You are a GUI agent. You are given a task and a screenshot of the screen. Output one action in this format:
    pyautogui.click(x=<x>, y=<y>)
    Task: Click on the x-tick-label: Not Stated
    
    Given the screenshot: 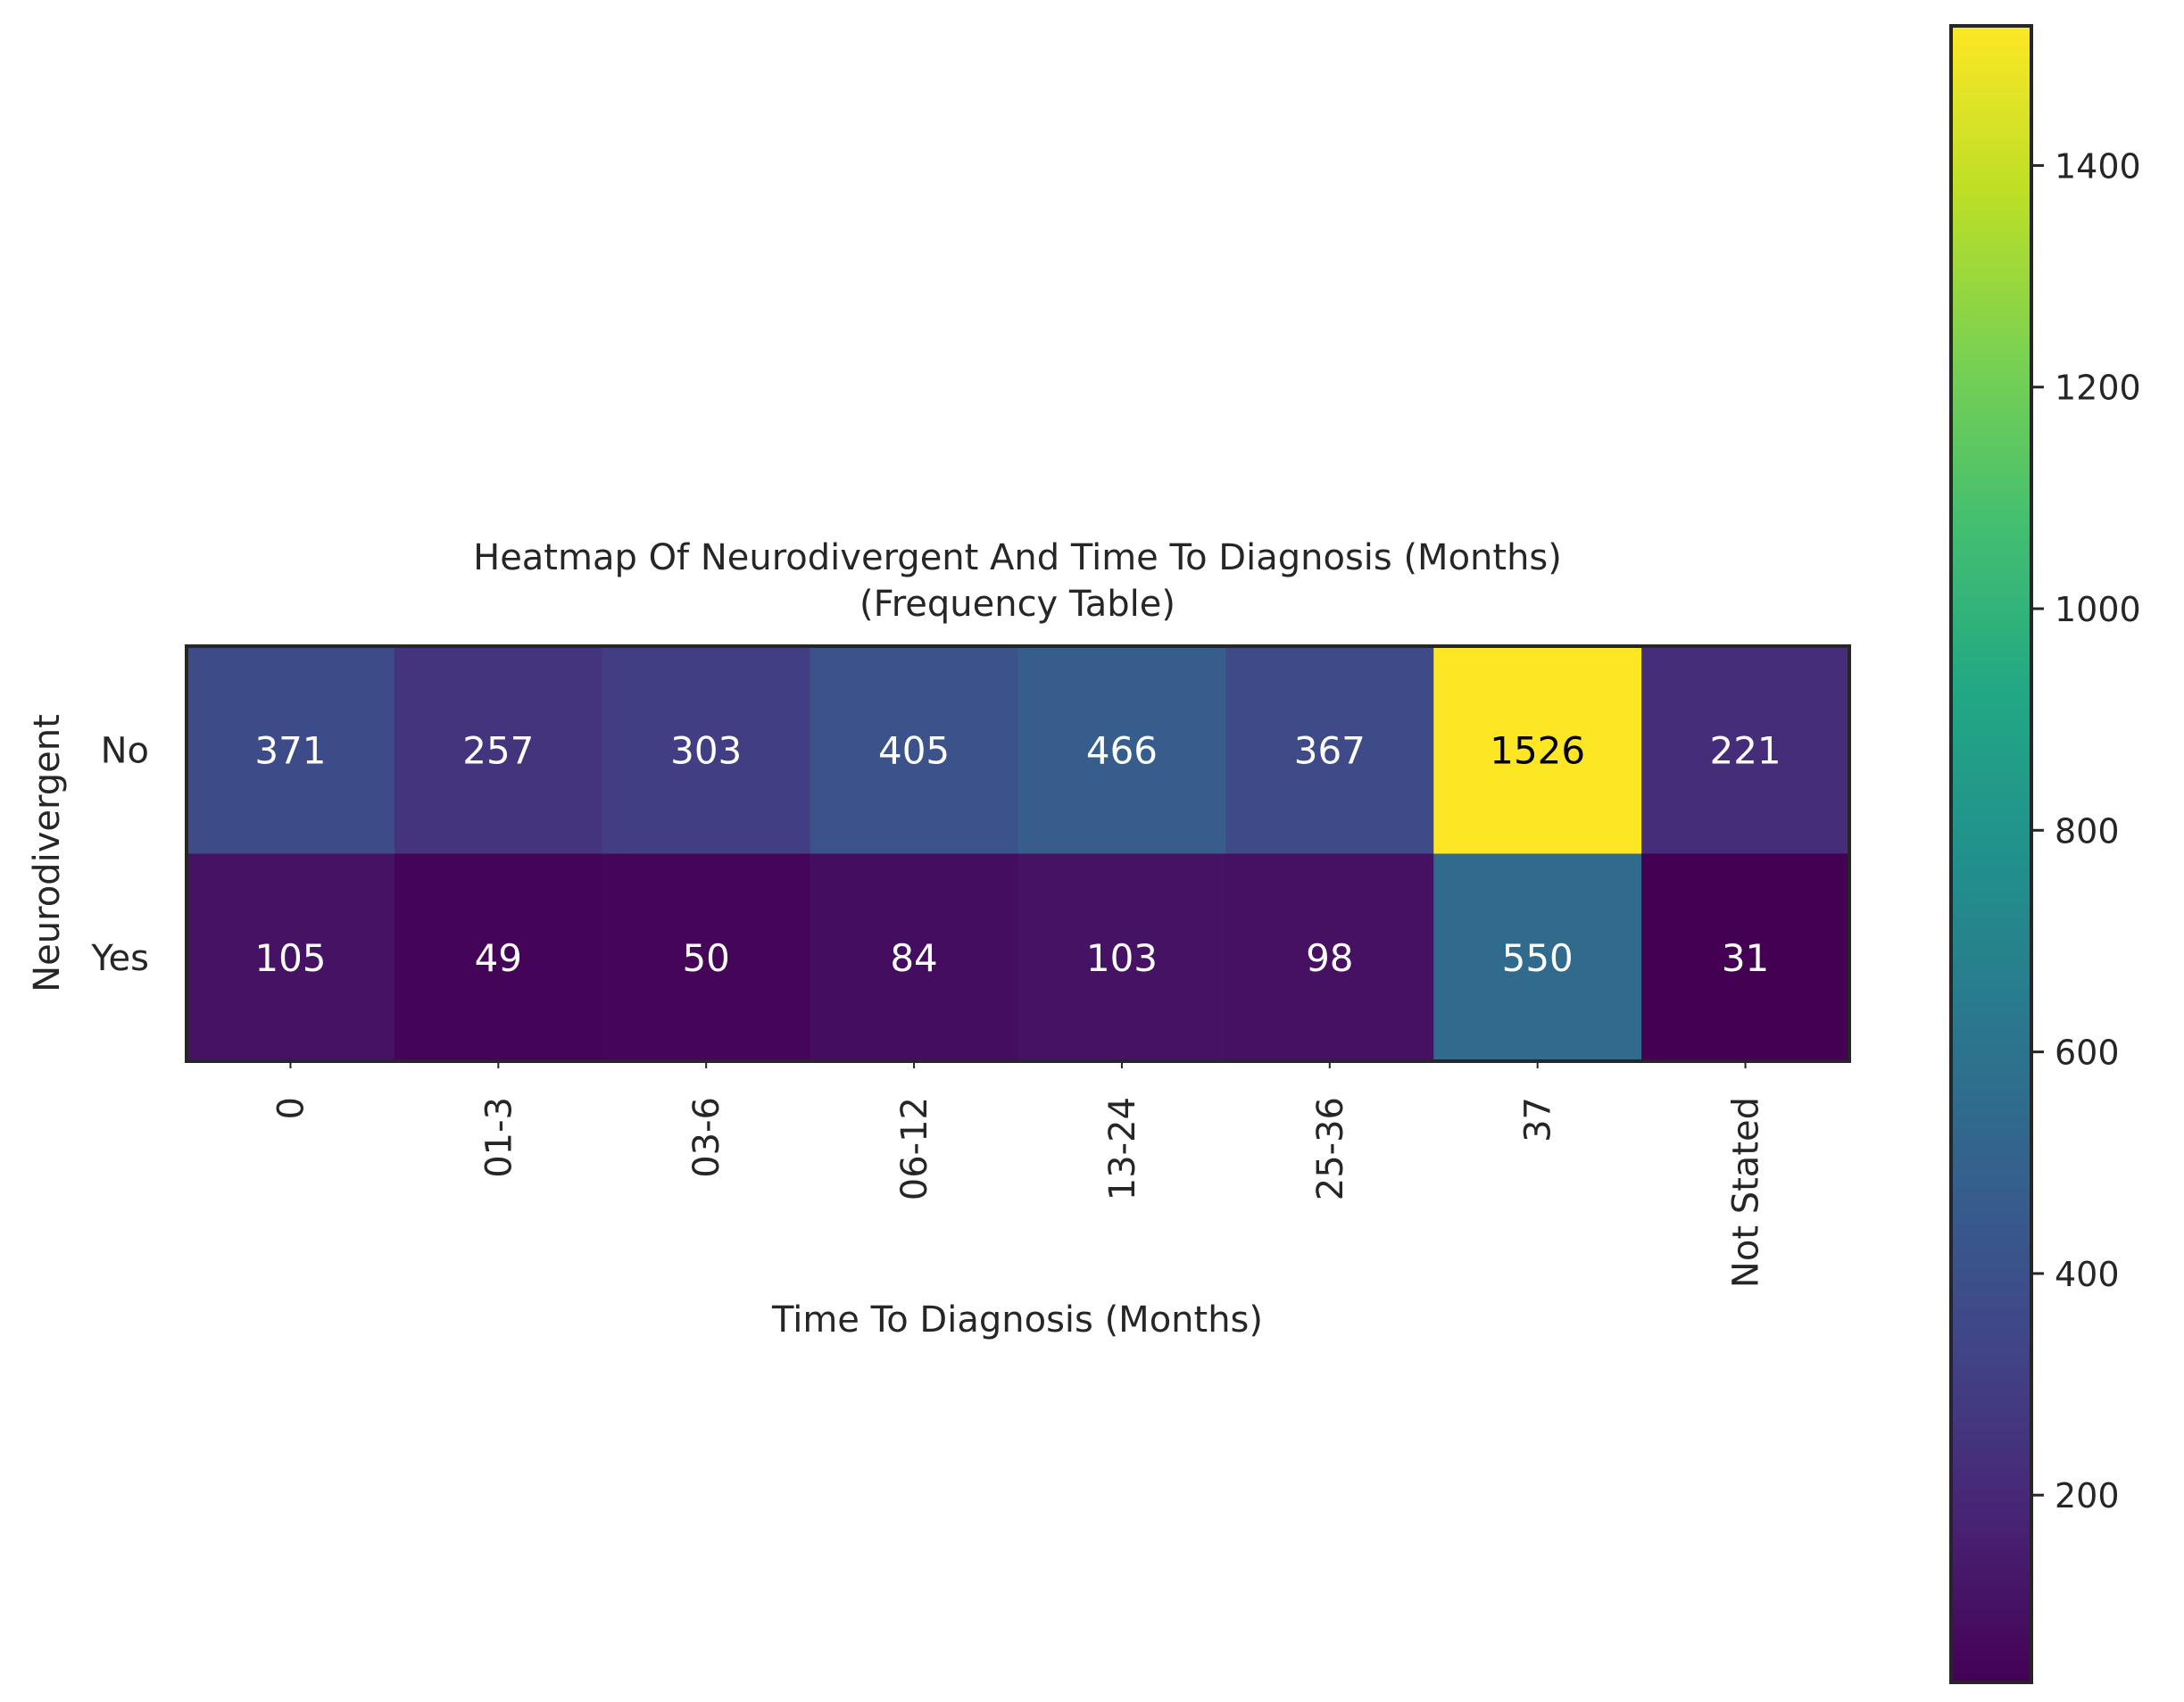 What is the action you would take?
    pyautogui.click(x=1746, y=1192)
    